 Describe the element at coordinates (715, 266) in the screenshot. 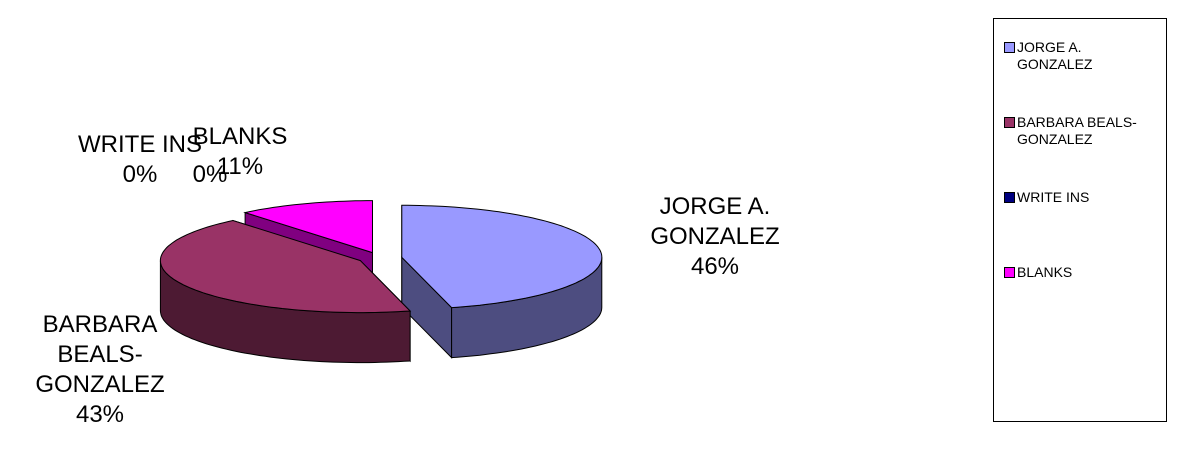

I see `label-value: 46%` at that location.